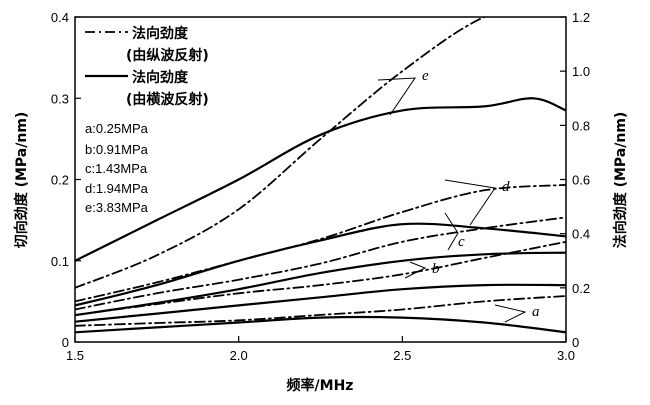  Describe the element at coordinates (117, 207) in the screenshot. I see `condition-e: e:3.83MPa` at that location.